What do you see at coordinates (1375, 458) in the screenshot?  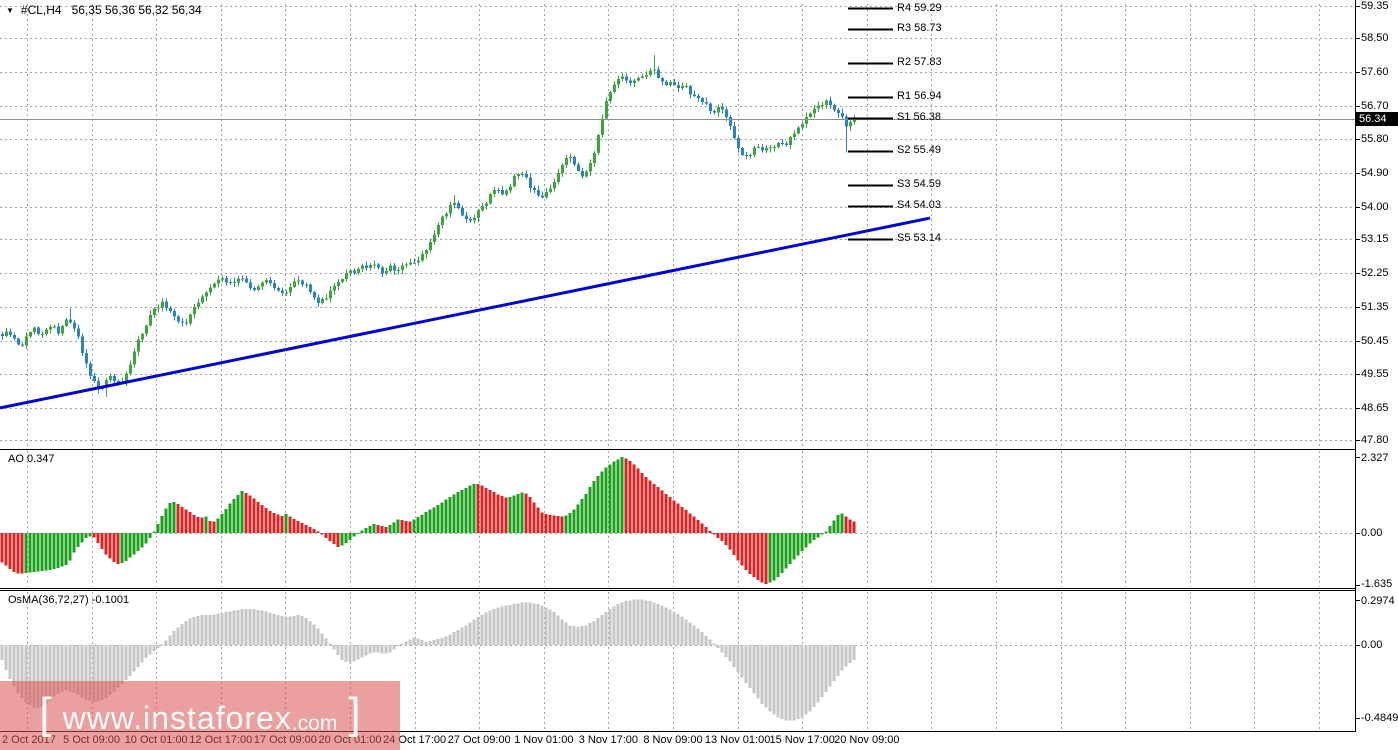 I see `ao-axis-label: 2.327` at bounding box center [1375, 458].